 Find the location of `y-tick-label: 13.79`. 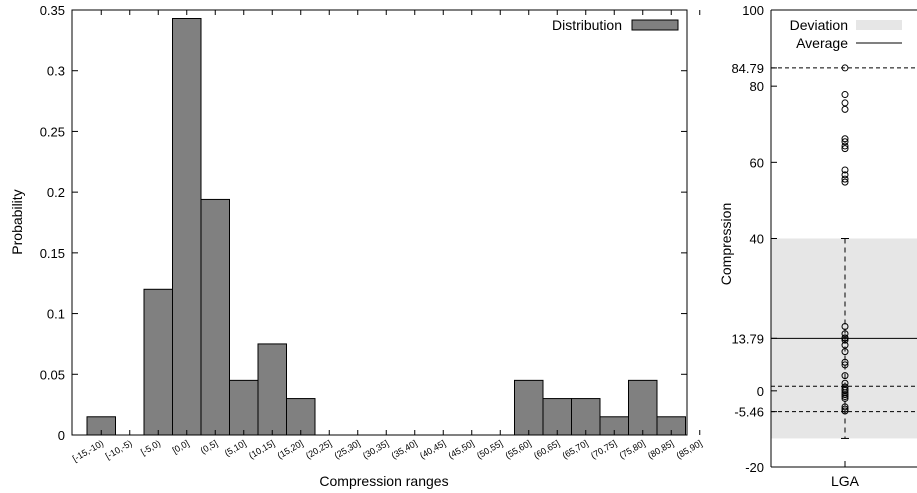

y-tick-label: 13.79 is located at coordinates (747, 338).